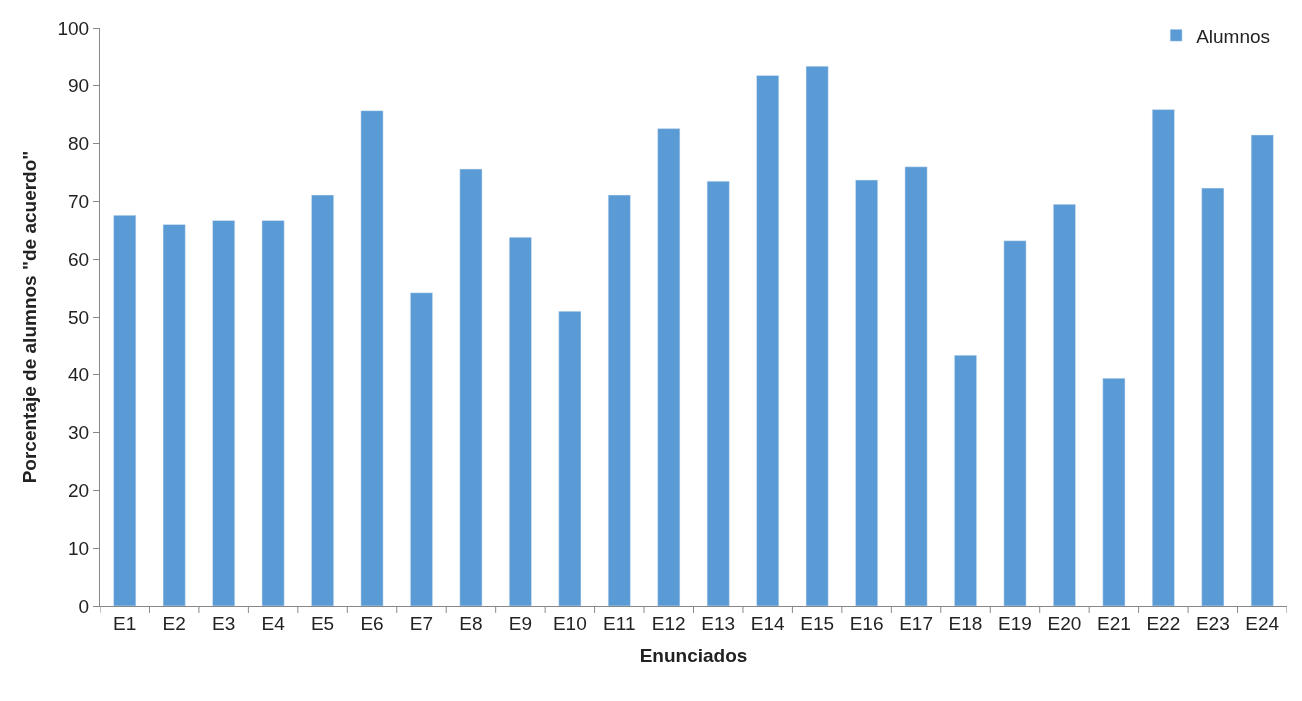 This screenshot has height=701, width=1302. What do you see at coordinates (1064, 623) in the screenshot?
I see `x-tick-label: E20` at bounding box center [1064, 623].